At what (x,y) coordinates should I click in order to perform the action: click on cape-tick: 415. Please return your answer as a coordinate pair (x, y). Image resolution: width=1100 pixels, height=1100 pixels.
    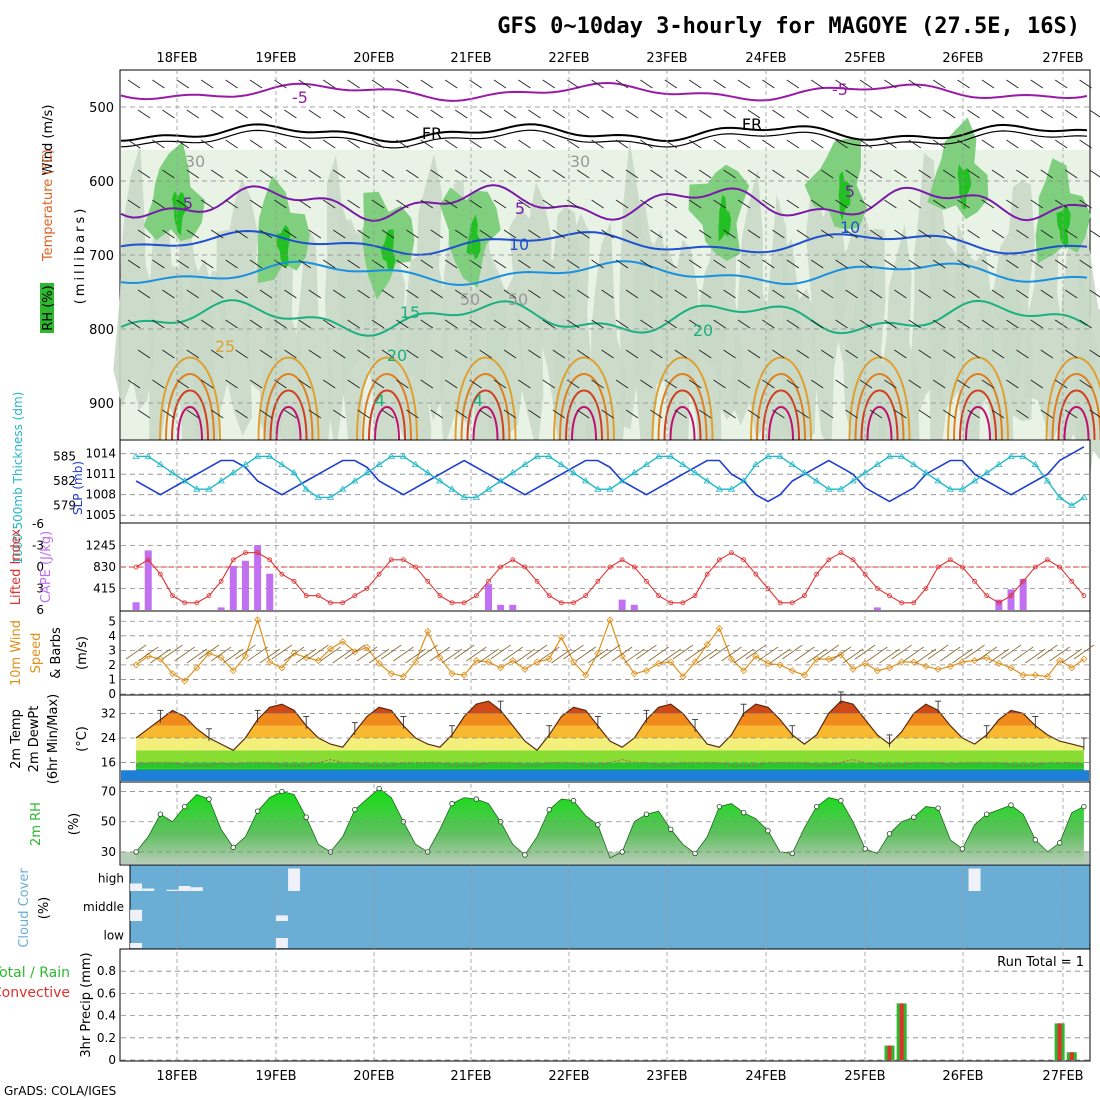
    Looking at the image, I should click on (104, 589).